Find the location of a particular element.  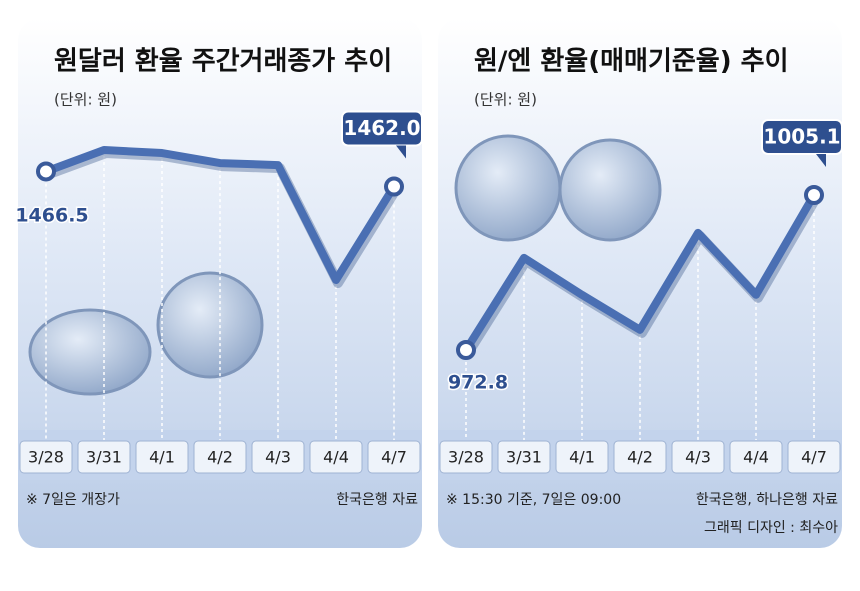

credit: 그래픽 디자인 : 최수아 is located at coordinates (771, 528).